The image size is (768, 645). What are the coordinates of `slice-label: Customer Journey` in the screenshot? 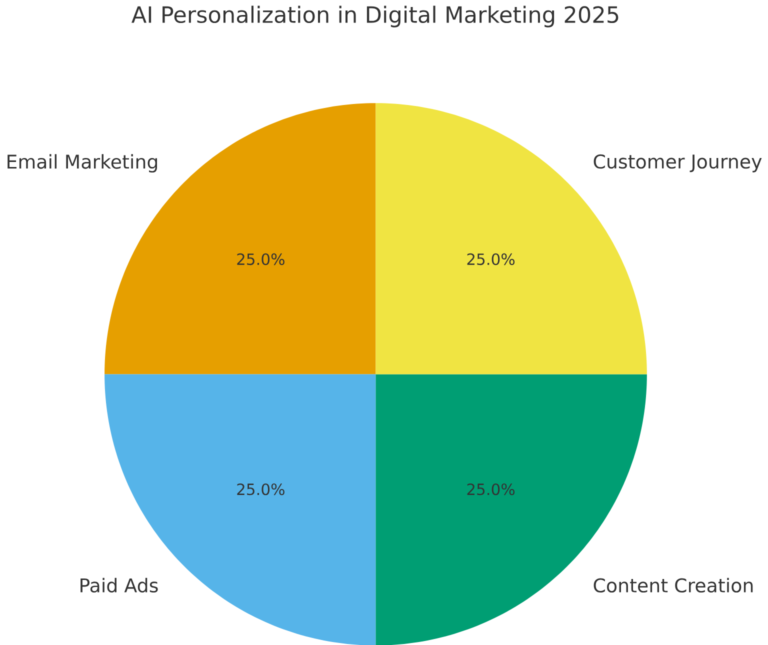 It's located at (678, 163).